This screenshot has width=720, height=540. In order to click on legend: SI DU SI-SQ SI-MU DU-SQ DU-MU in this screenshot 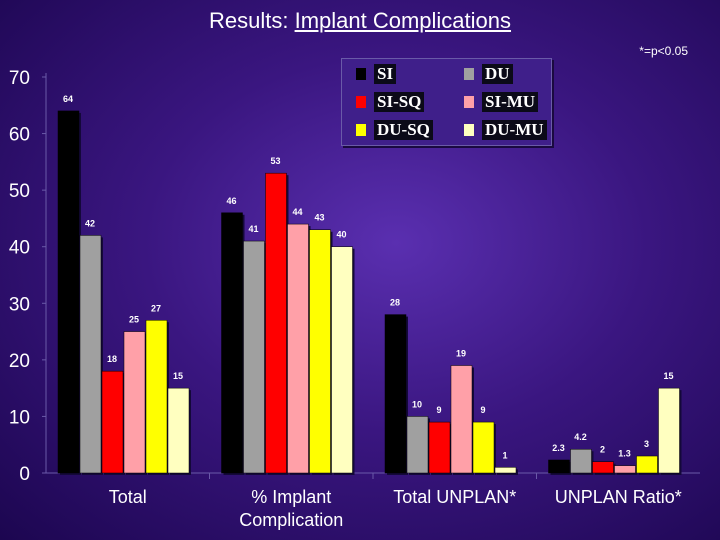, I will do `click(446, 102)`.